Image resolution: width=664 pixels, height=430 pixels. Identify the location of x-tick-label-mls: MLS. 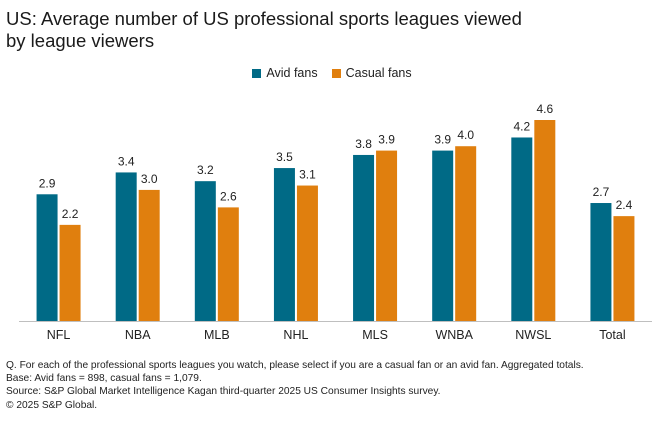
(375, 335).